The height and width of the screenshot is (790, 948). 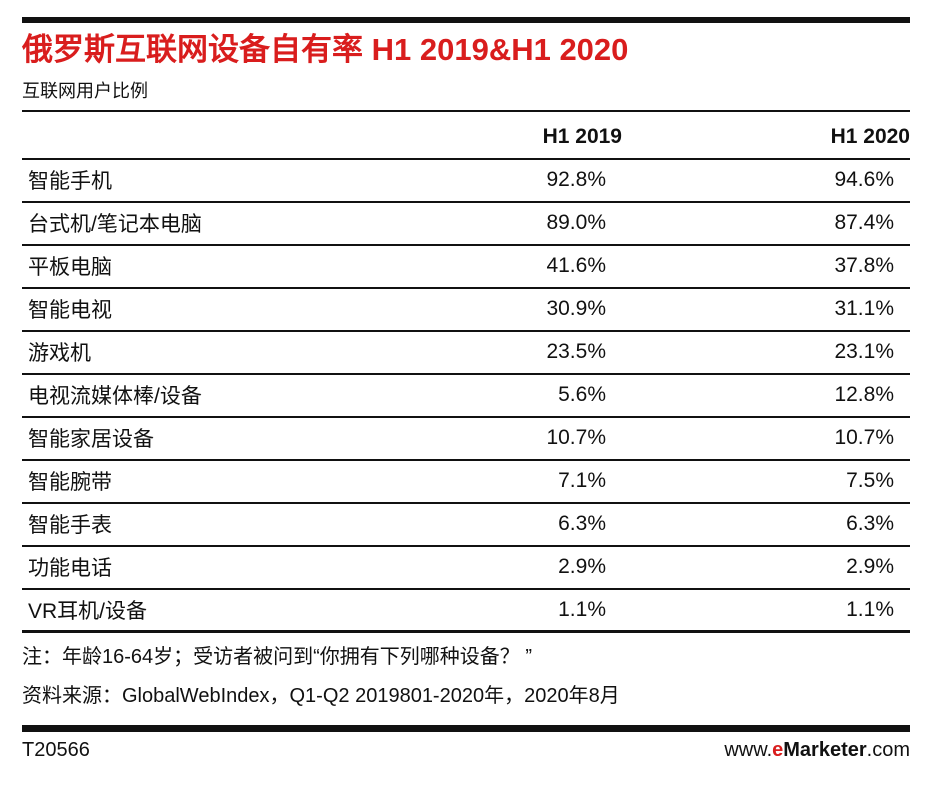 What do you see at coordinates (466, 568) in the screenshot?
I see `table-row: 功能电话 2.9% 2.9%` at bounding box center [466, 568].